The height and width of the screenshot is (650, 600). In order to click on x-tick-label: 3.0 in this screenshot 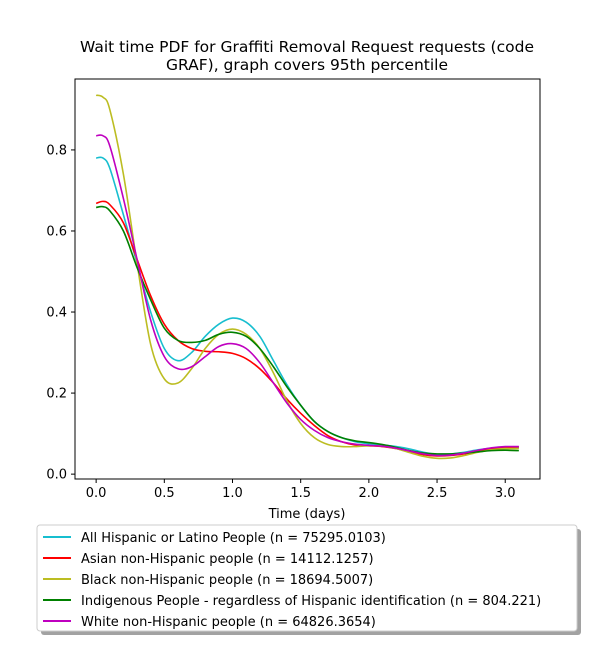, I will do `click(505, 493)`.